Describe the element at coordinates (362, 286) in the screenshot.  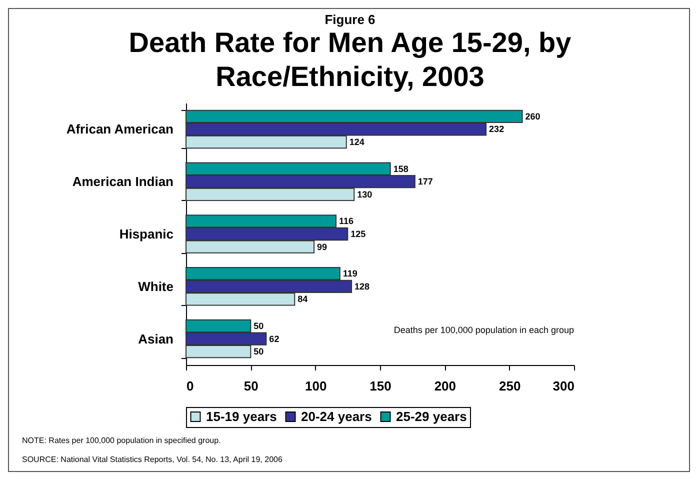
I see `data-label: 128` at that location.